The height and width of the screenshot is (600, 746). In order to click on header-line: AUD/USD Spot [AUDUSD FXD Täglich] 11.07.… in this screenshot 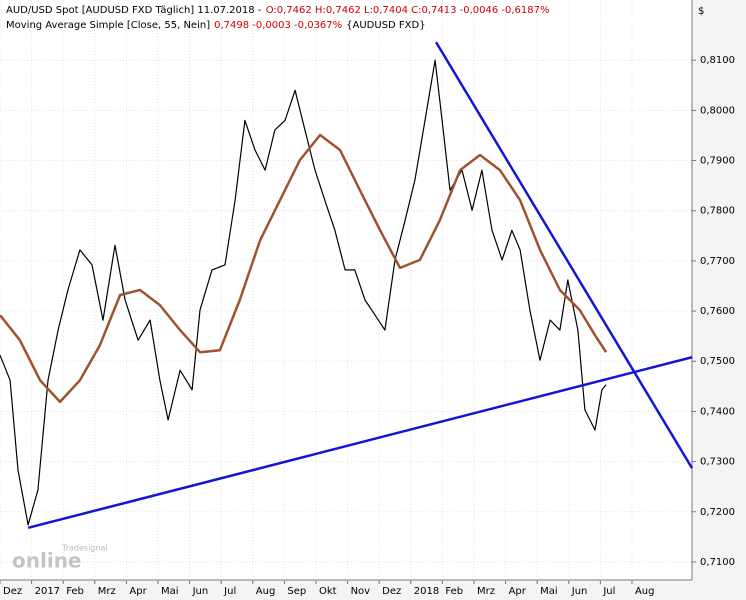, I will do `click(278, 10)`.